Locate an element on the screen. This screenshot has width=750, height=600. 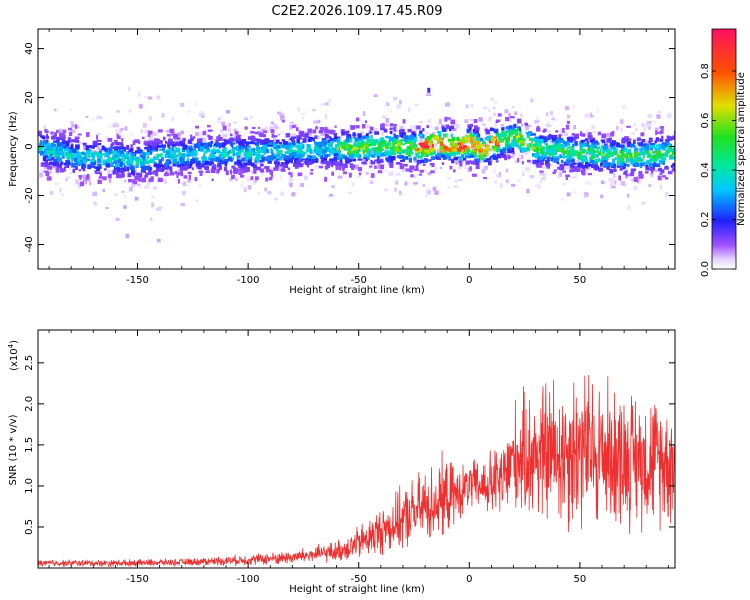
snr-x-tick-label: -50 is located at coordinates (359, 579).